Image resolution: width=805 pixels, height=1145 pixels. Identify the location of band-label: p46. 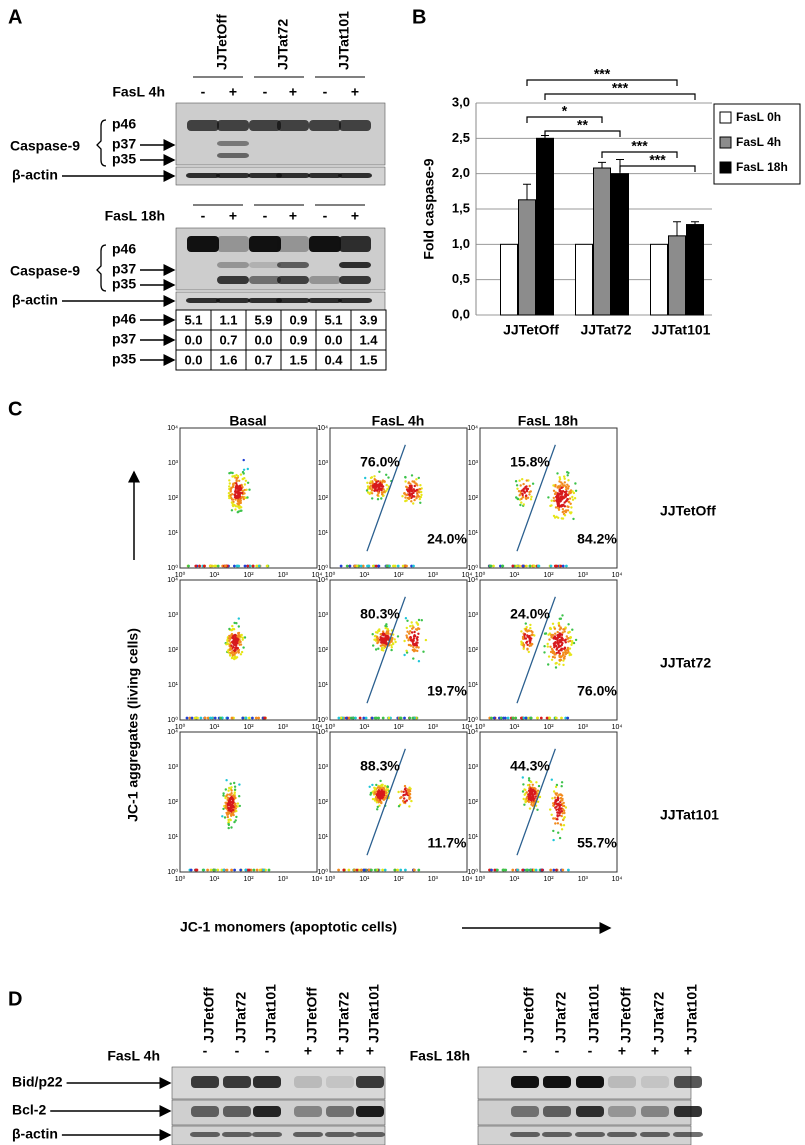
(124, 124).